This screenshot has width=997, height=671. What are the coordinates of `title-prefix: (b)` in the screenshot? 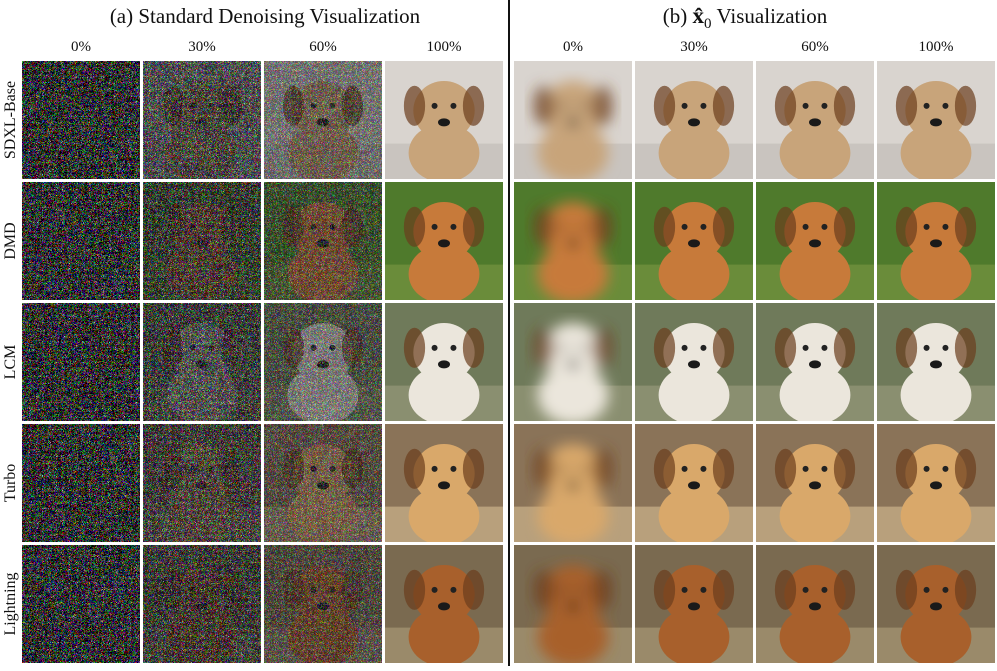 It's located at (675, 16).